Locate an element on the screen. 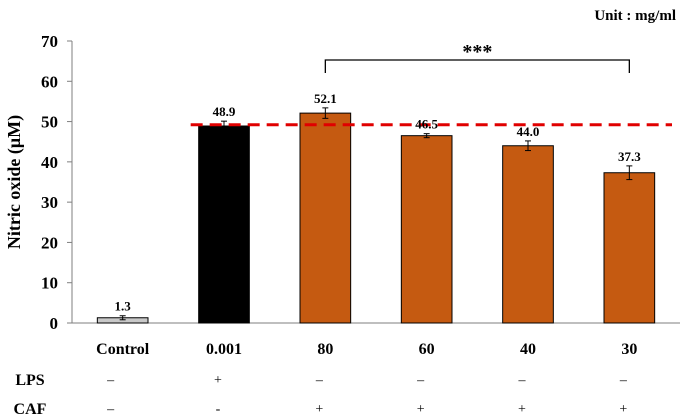  y-tick-label: 10 is located at coordinates (49, 283).